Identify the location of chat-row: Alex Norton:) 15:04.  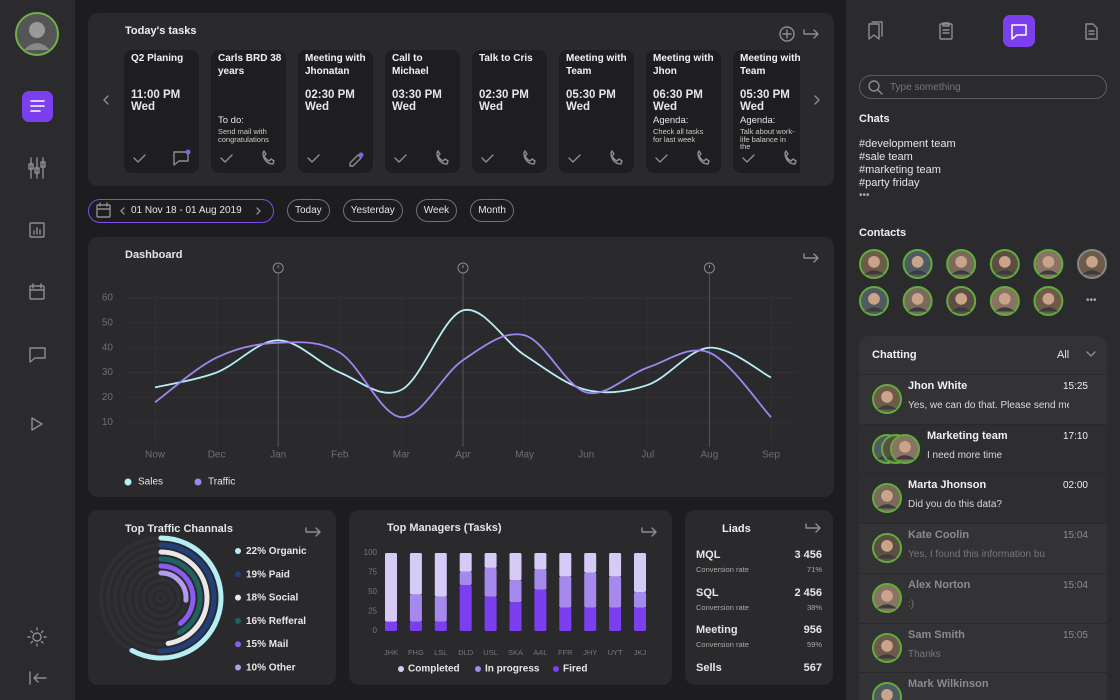
(983, 597).